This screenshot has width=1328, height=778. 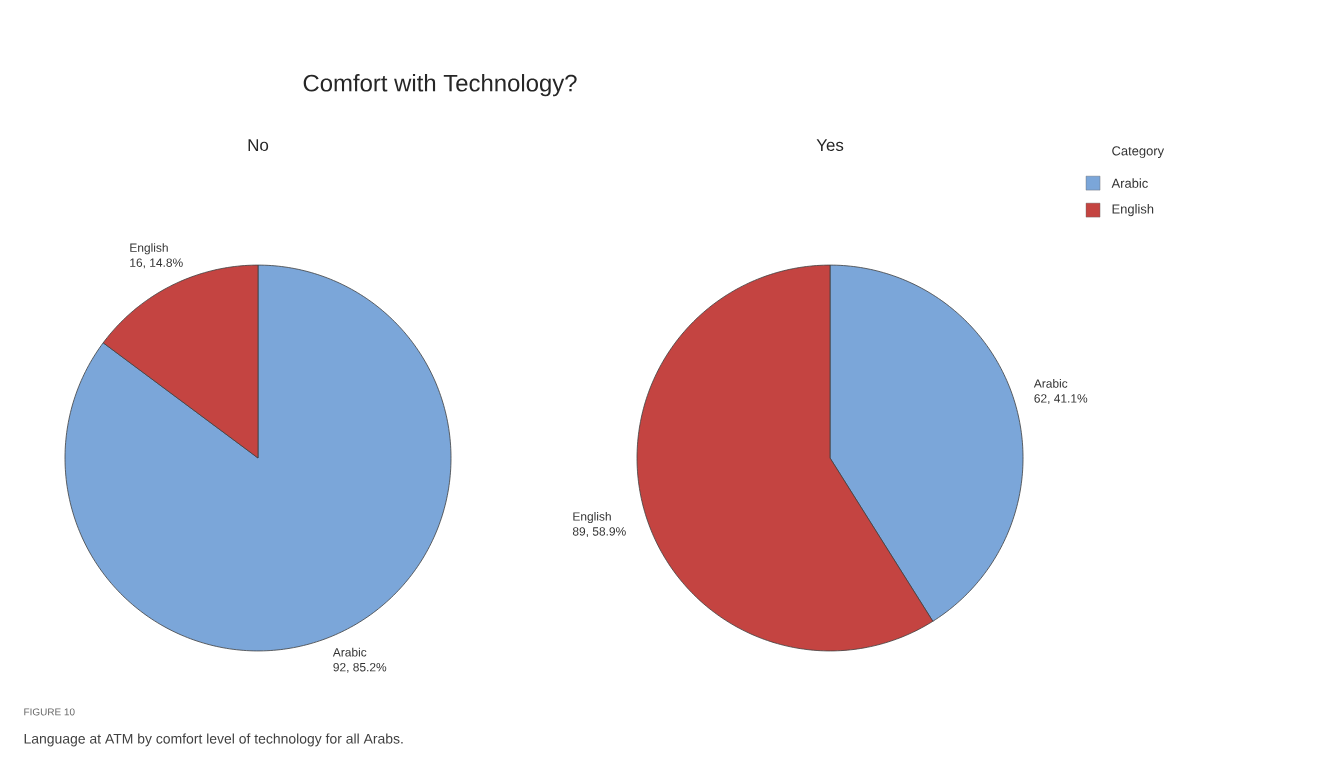 What do you see at coordinates (49, 712) in the screenshot?
I see `caption: FIGURE 10` at bounding box center [49, 712].